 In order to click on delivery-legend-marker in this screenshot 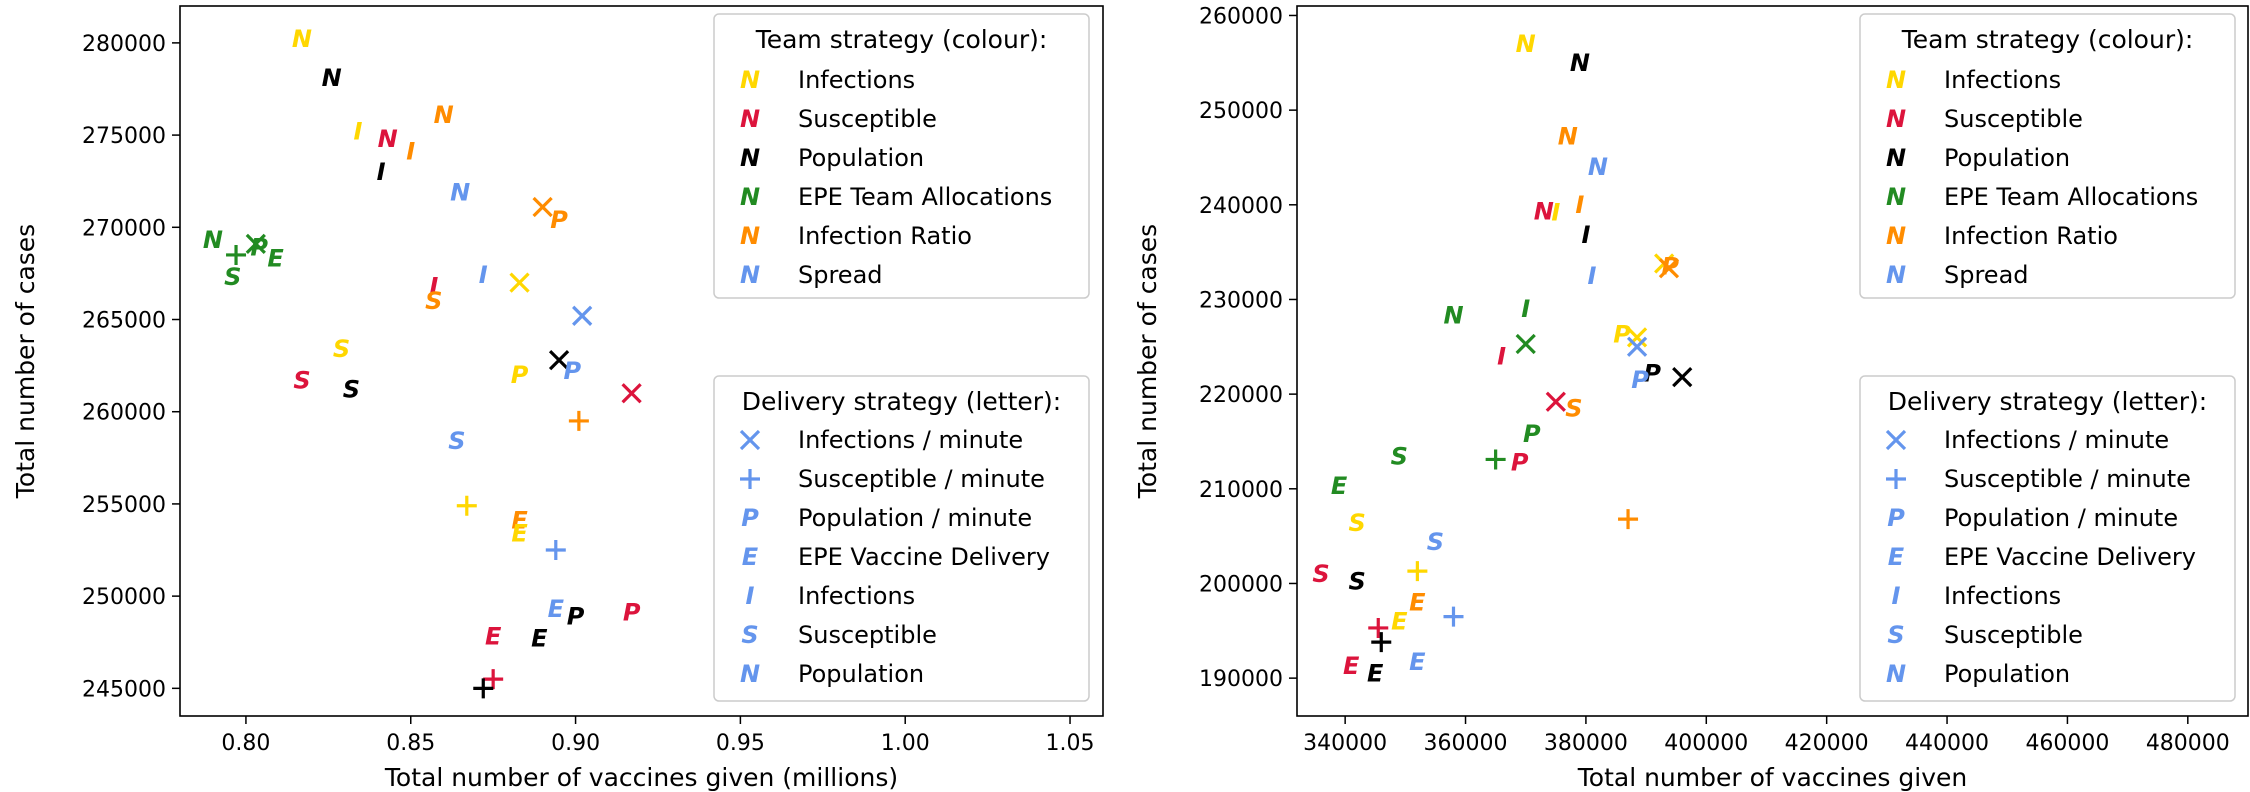, I will do `click(1896, 479)`.